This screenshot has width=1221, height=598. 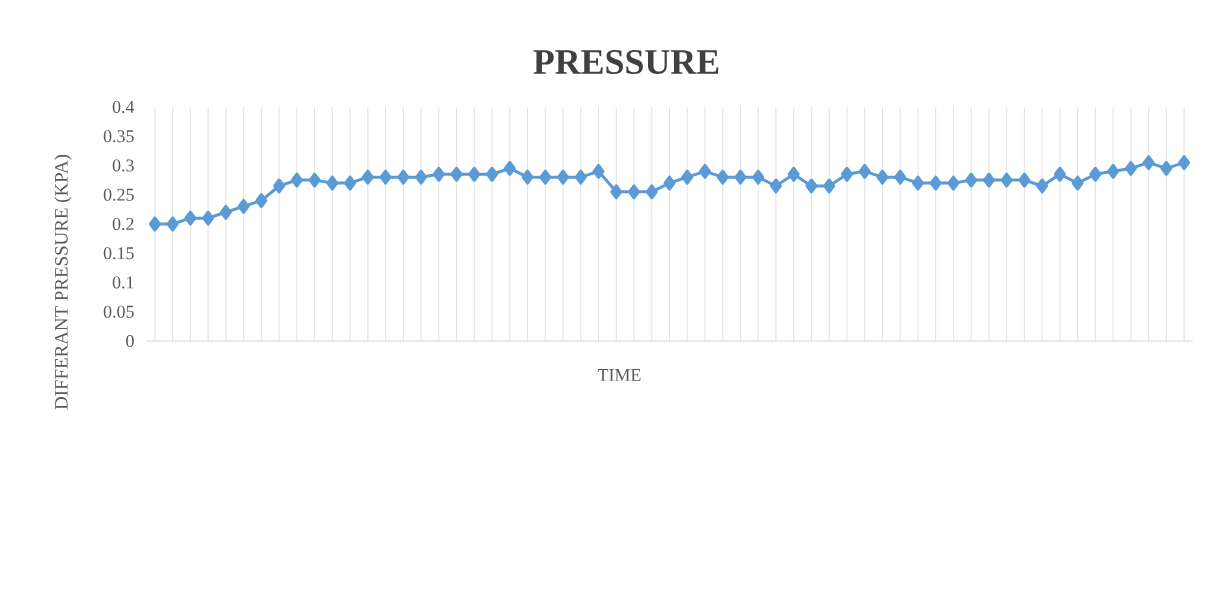 I want to click on y-tick-label: 0.4, so click(x=123, y=107).